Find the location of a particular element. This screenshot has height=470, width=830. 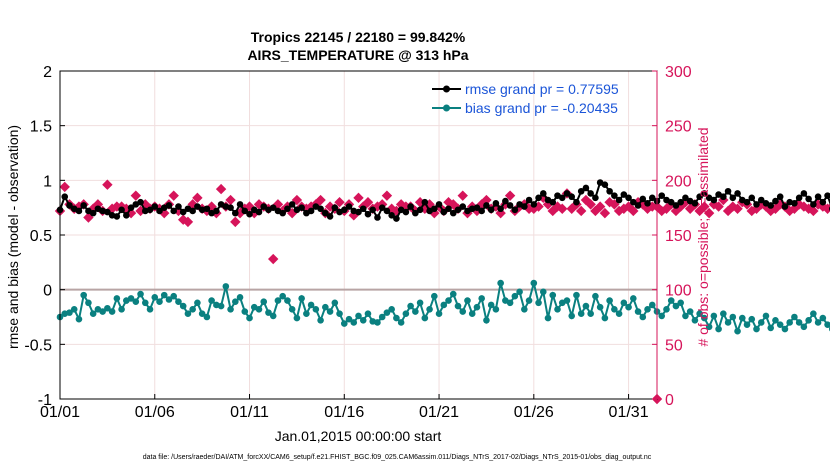

y-tick-label: 1.5 is located at coordinates (41, 127).